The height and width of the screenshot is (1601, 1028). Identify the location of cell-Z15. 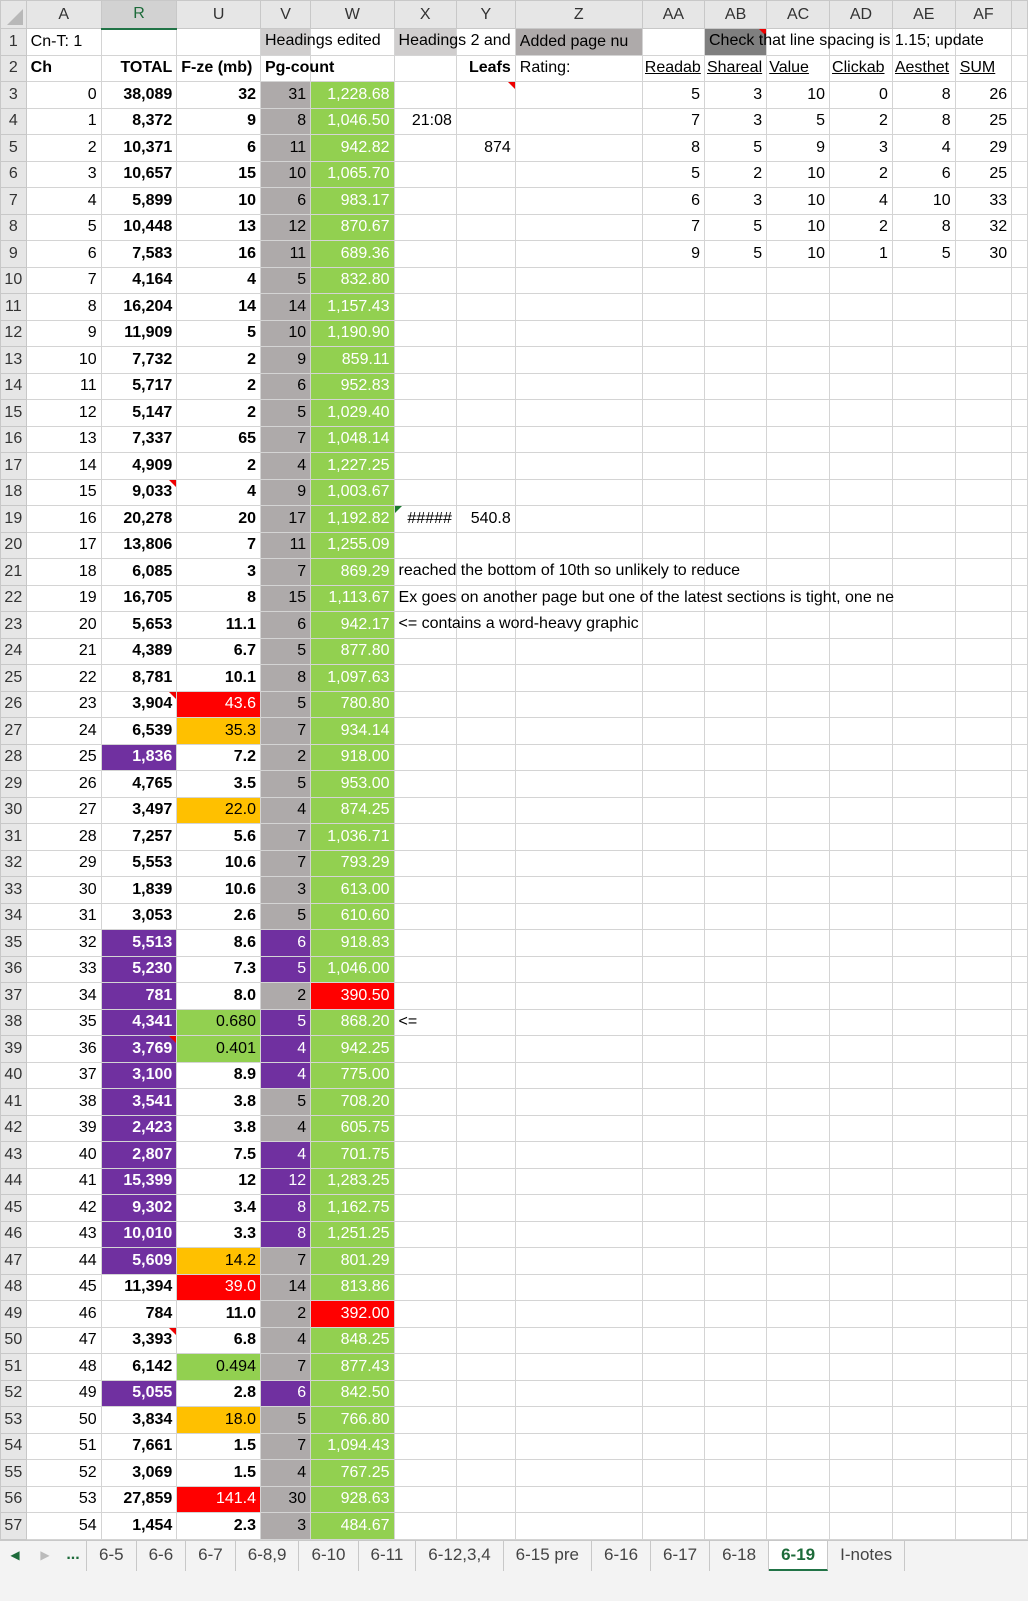
(578, 413).